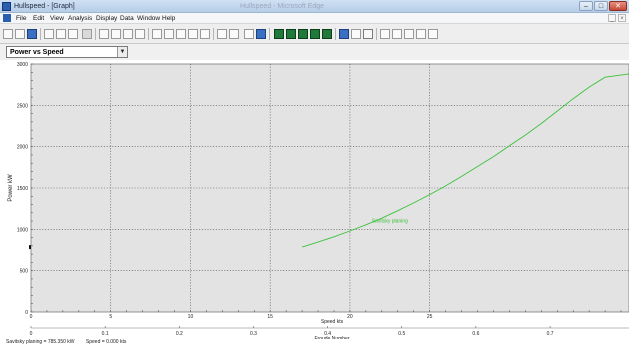  Describe the element at coordinates (26, 313) in the screenshot. I see `y-tick-label: 0` at that location.